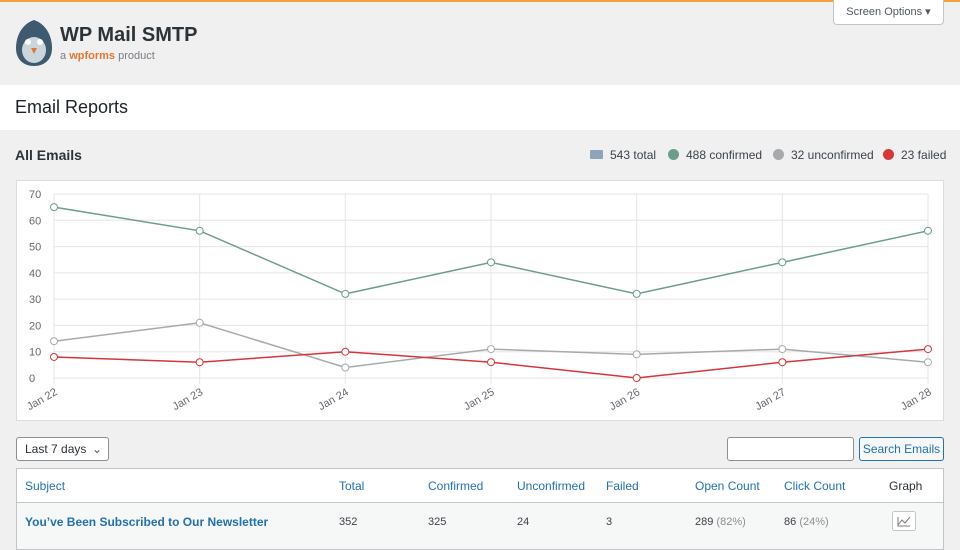  Describe the element at coordinates (348, 522) in the screenshot. I see `total-cell: 352` at that location.